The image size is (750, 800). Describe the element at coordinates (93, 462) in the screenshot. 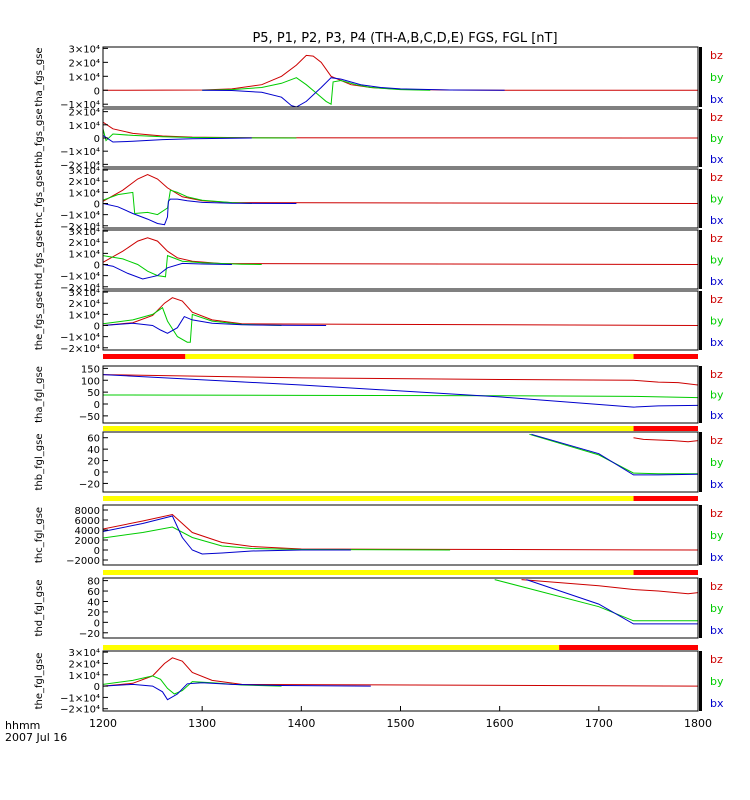

I see `y-tick-label: 20` at that location.